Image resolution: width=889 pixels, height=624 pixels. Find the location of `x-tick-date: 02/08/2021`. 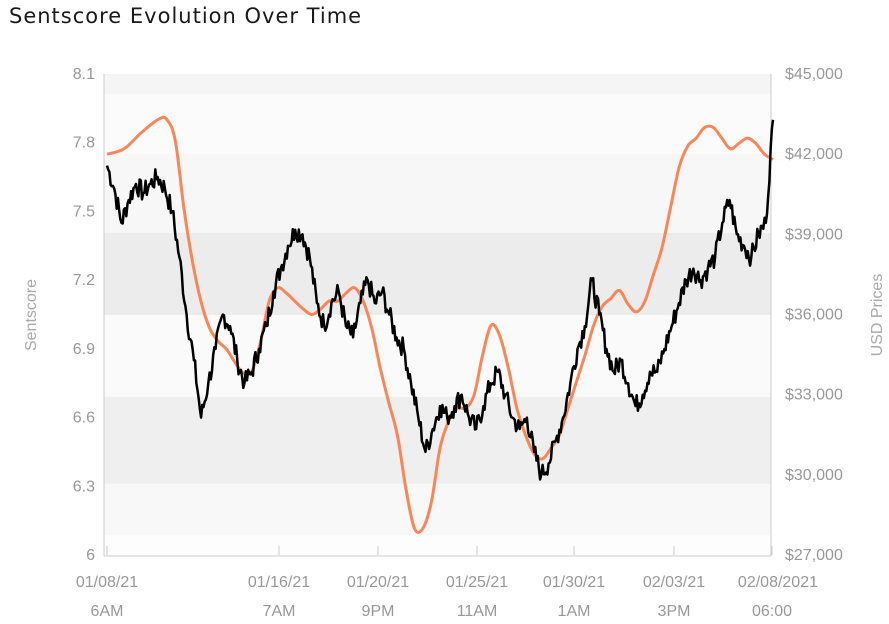

x-tick-date: 02/08/2021 is located at coordinates (778, 582).